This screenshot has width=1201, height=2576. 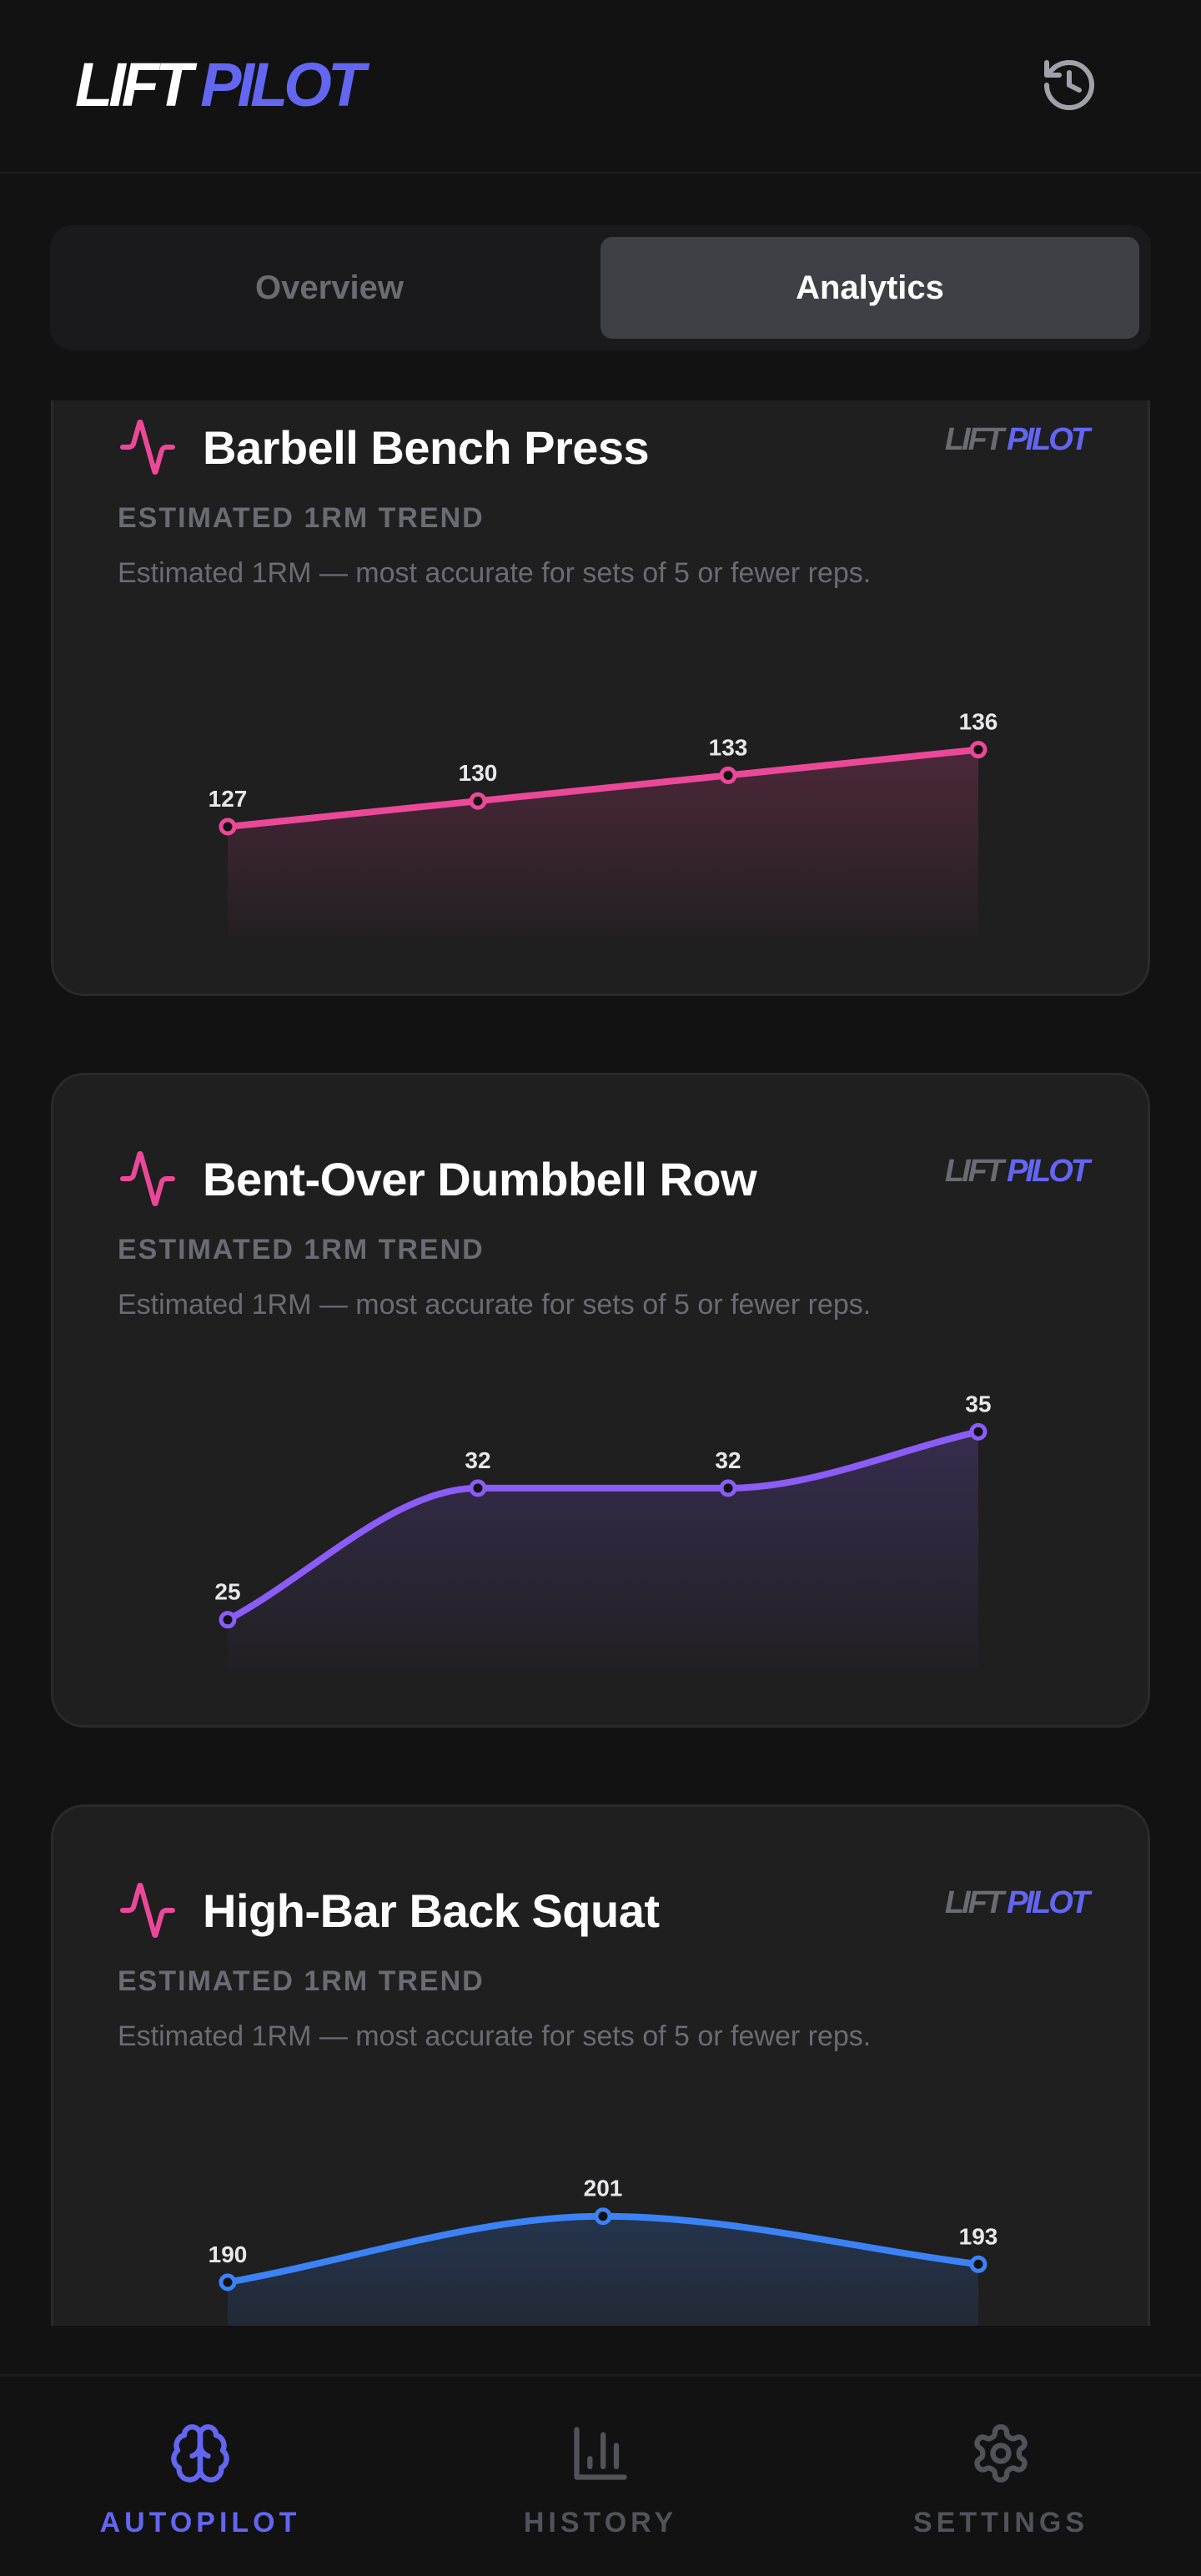 I want to click on tab-overview: Overview, so click(x=330, y=287).